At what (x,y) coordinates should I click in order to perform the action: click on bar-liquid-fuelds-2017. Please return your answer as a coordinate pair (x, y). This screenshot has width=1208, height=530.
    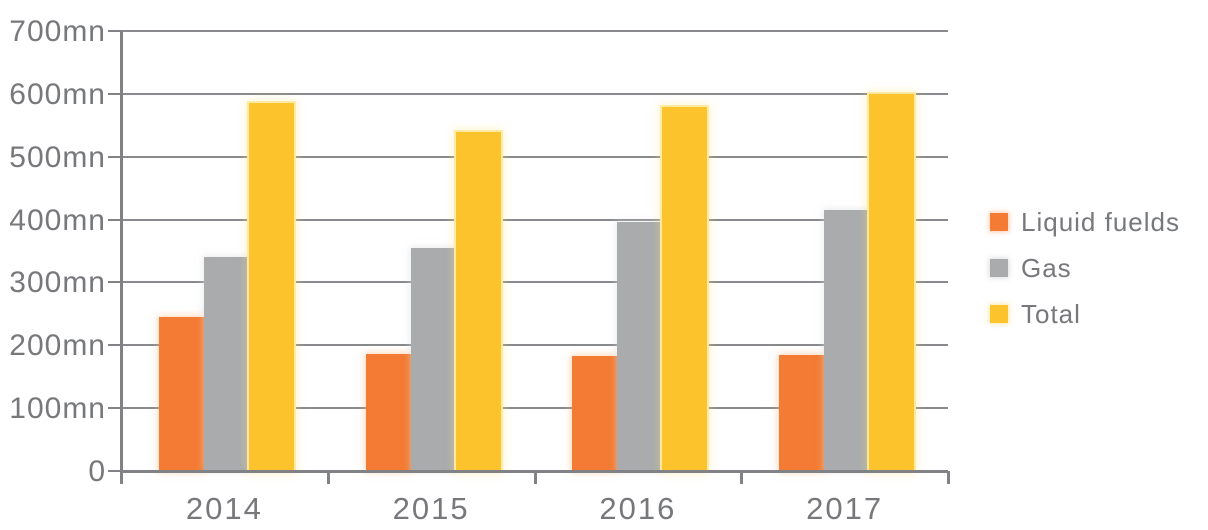
    Looking at the image, I should click on (802, 413).